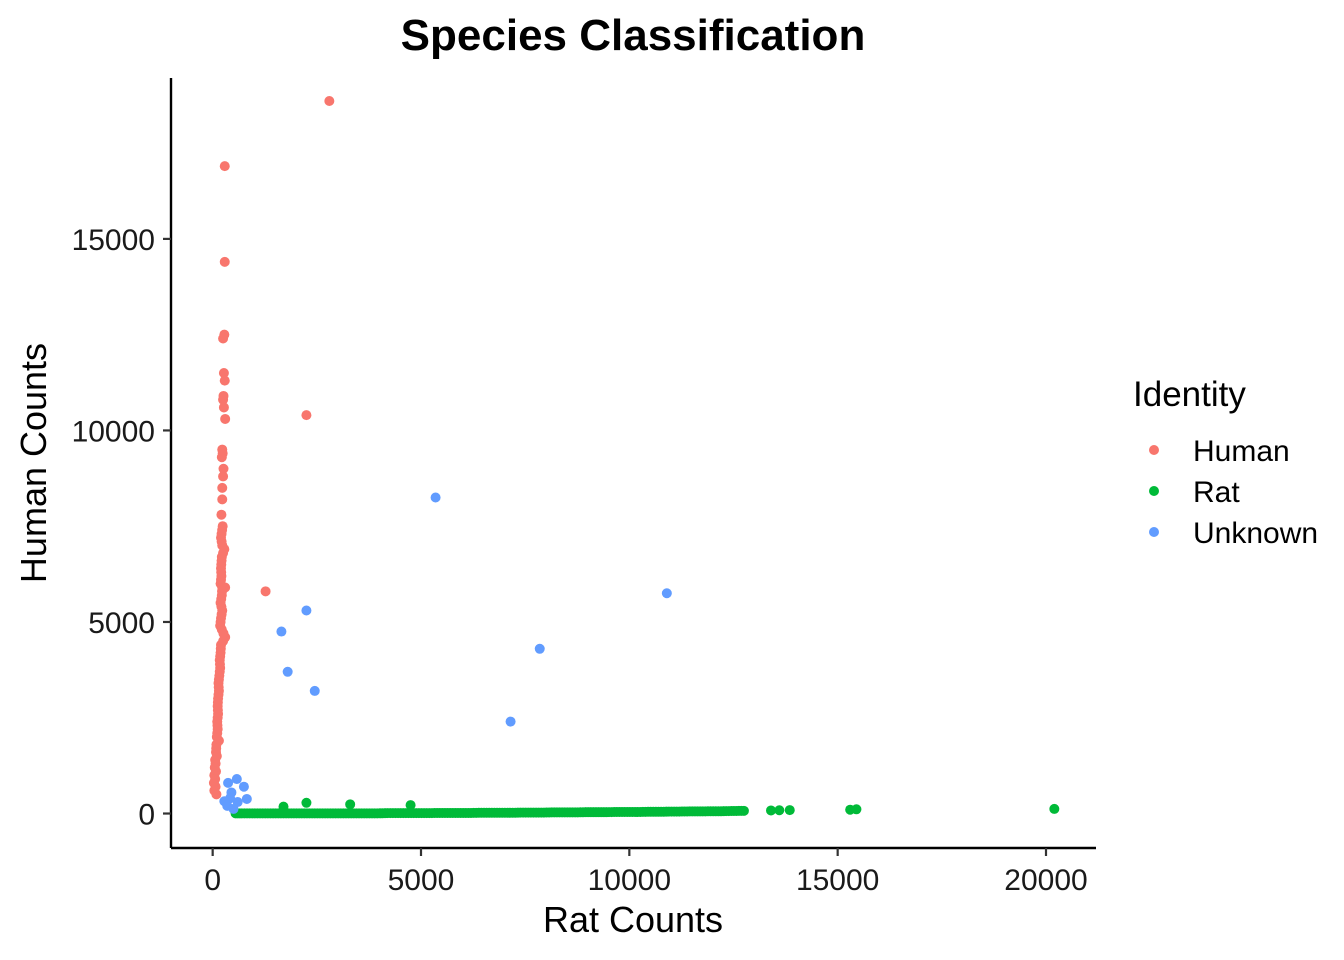 The image size is (1344, 960). Describe the element at coordinates (212, 880) in the screenshot. I see `x-tick-label: 0` at that location.